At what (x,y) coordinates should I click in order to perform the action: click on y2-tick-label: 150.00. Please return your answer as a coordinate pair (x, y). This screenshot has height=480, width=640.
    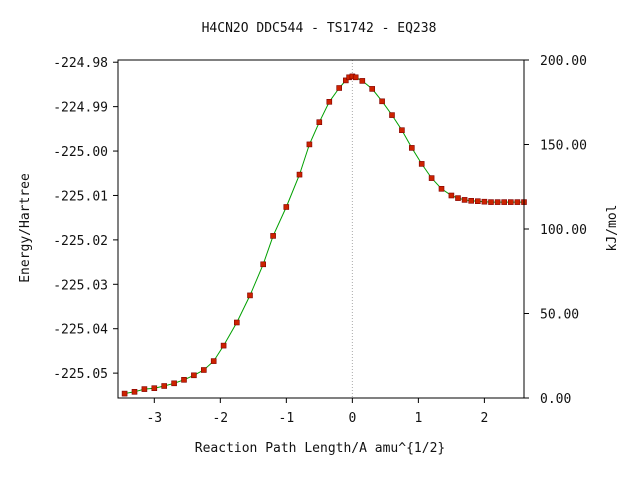
    Looking at the image, I should click on (563, 146).